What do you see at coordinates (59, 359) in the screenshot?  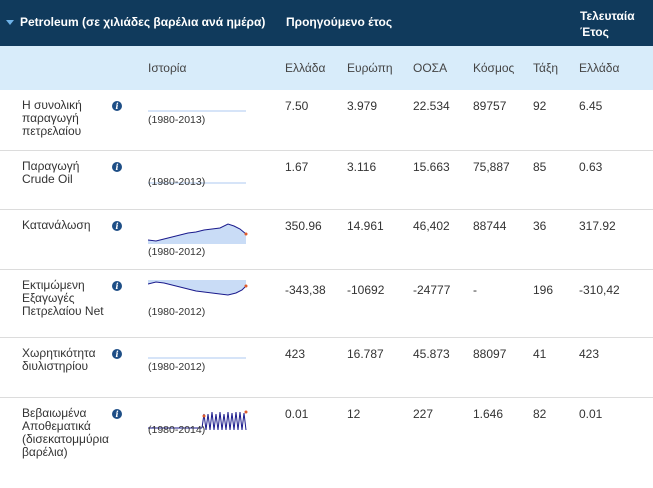 I see `row-label: Χωρητικότητα διυλιστηρίου` at bounding box center [59, 359].